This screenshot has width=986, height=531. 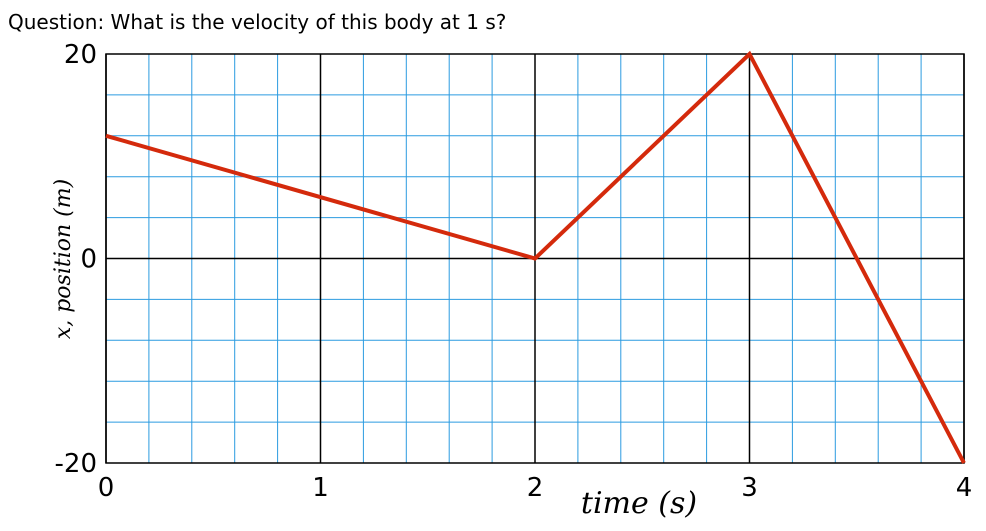 I want to click on y-axis-label: x, position (m), so click(x=63, y=259).